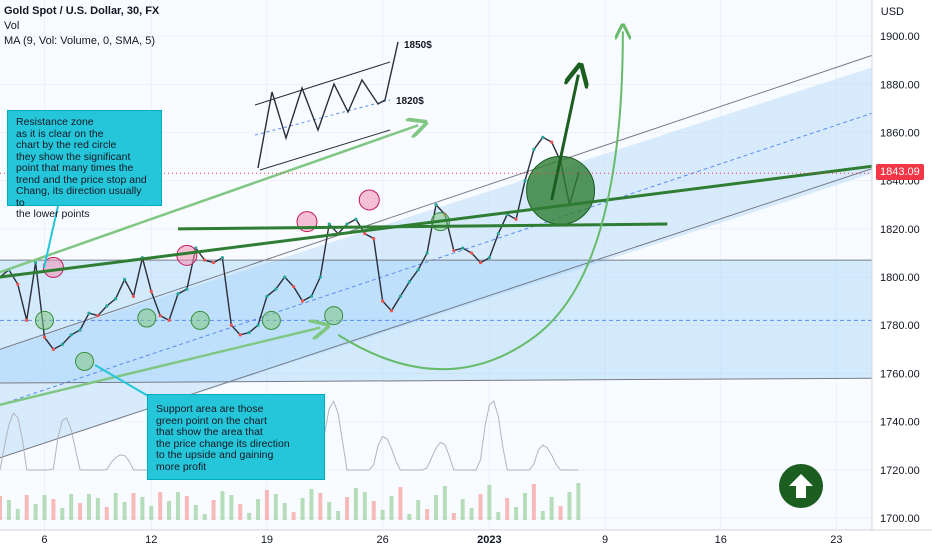 The width and height of the screenshot is (932, 550). What do you see at coordinates (900, 471) in the screenshot?
I see `y-tick-label: 1720.00` at bounding box center [900, 471].